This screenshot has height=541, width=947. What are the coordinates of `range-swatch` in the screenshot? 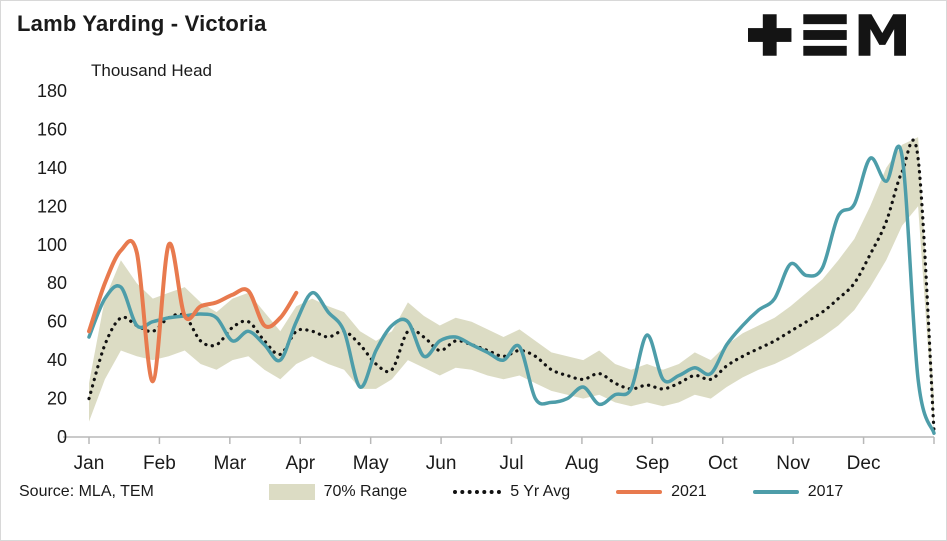 It's located at (291, 492).